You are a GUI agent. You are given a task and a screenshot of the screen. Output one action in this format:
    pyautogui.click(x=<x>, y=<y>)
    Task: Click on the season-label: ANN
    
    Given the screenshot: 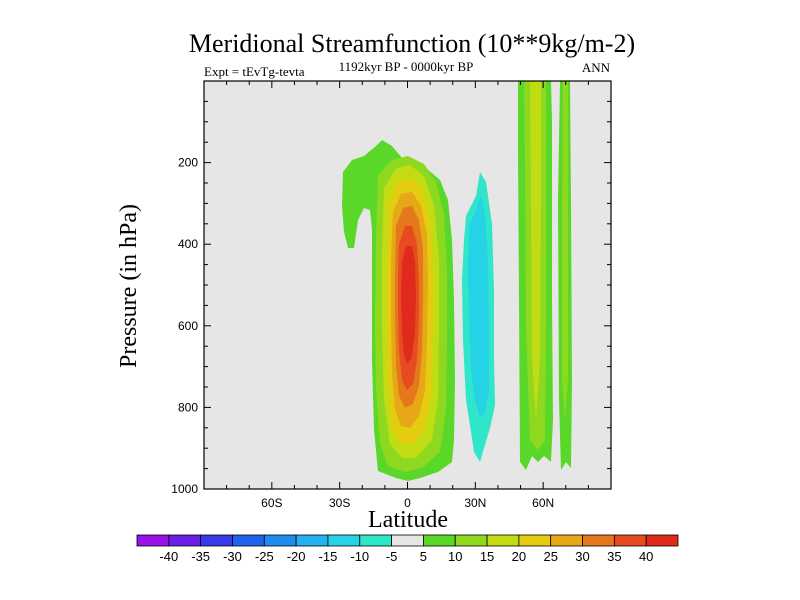 What is the action you would take?
    pyautogui.click(x=596, y=67)
    